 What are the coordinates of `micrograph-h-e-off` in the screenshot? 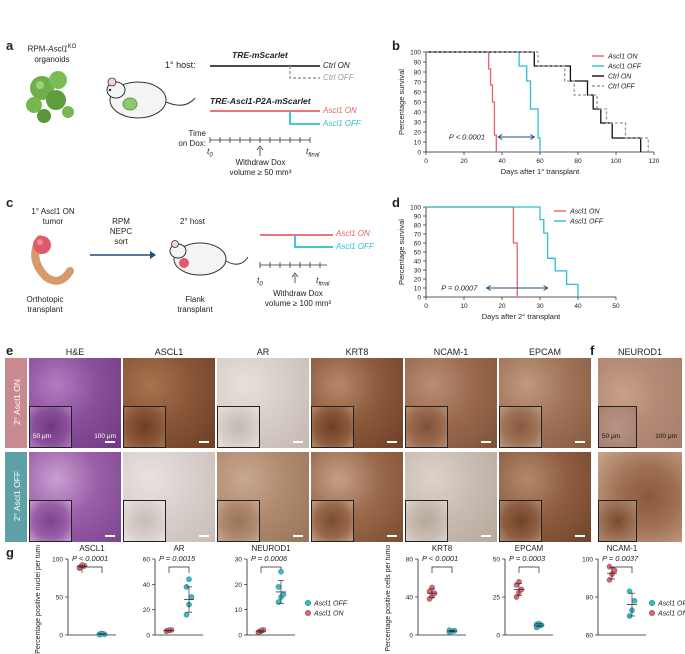 It's located at (75, 497).